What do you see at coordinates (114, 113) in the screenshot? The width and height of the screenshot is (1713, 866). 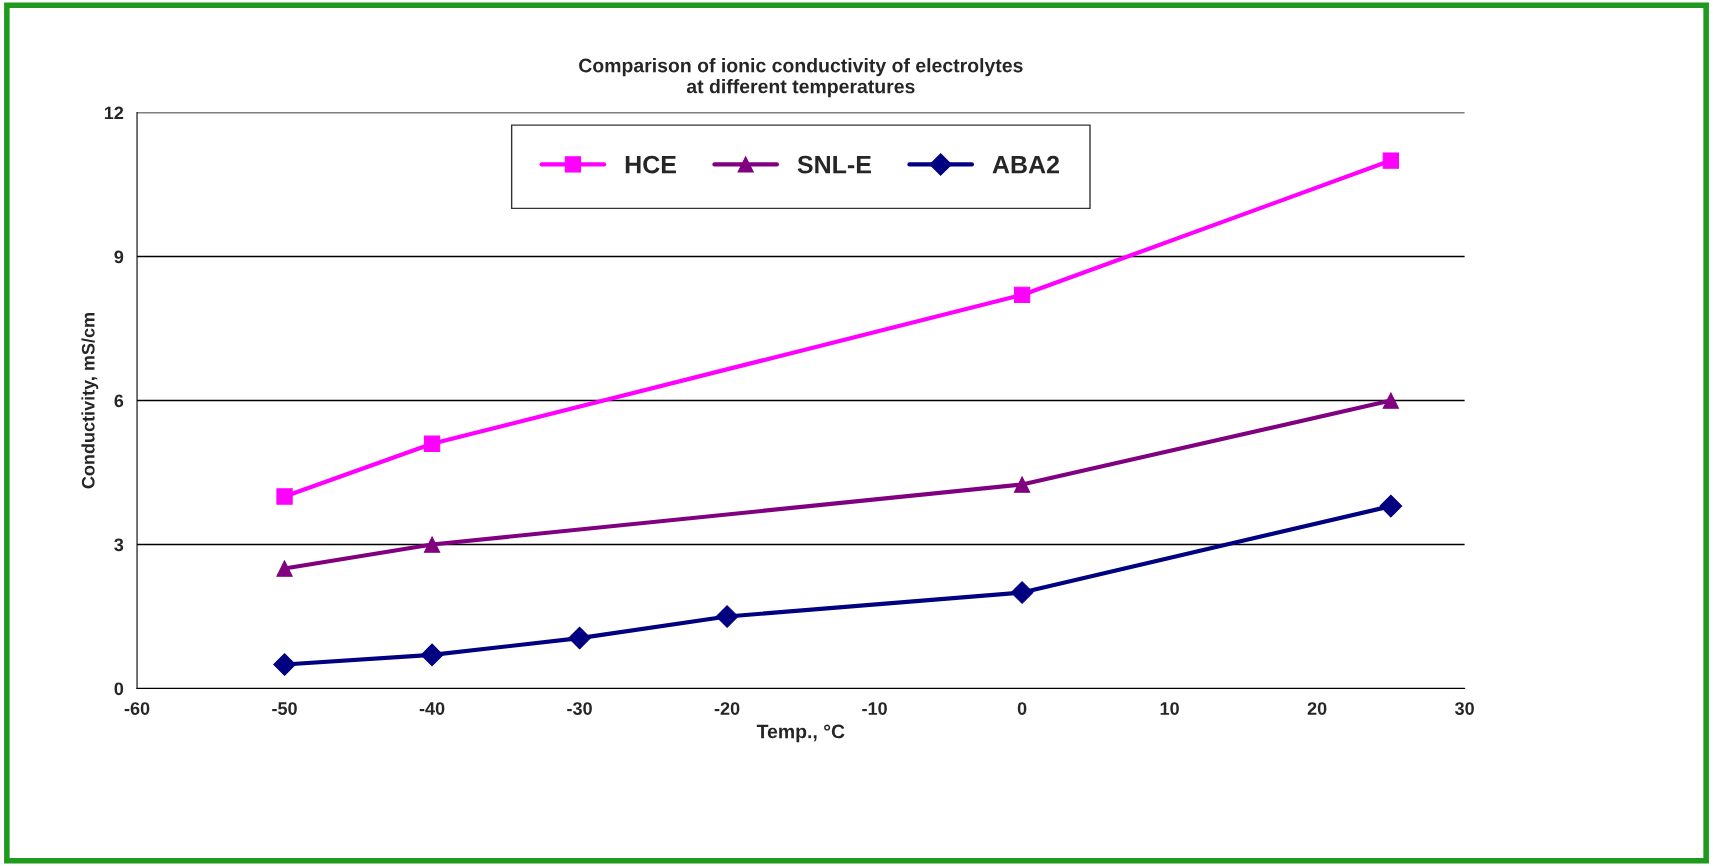 I see `y-tick-label: 12` at bounding box center [114, 113].